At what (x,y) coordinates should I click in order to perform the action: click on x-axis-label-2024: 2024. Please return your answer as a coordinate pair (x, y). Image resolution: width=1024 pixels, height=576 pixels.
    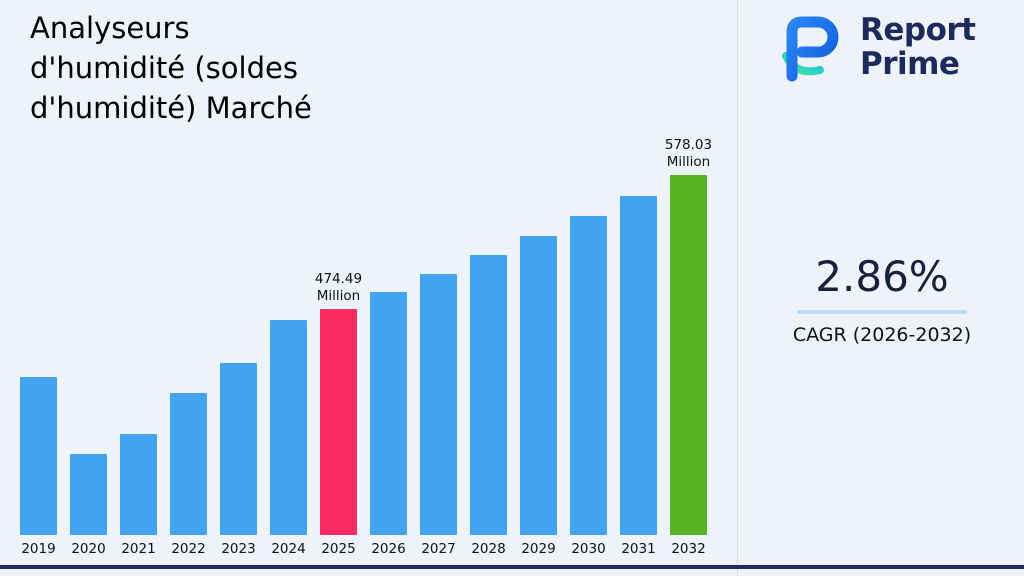
    Looking at the image, I should click on (288, 549).